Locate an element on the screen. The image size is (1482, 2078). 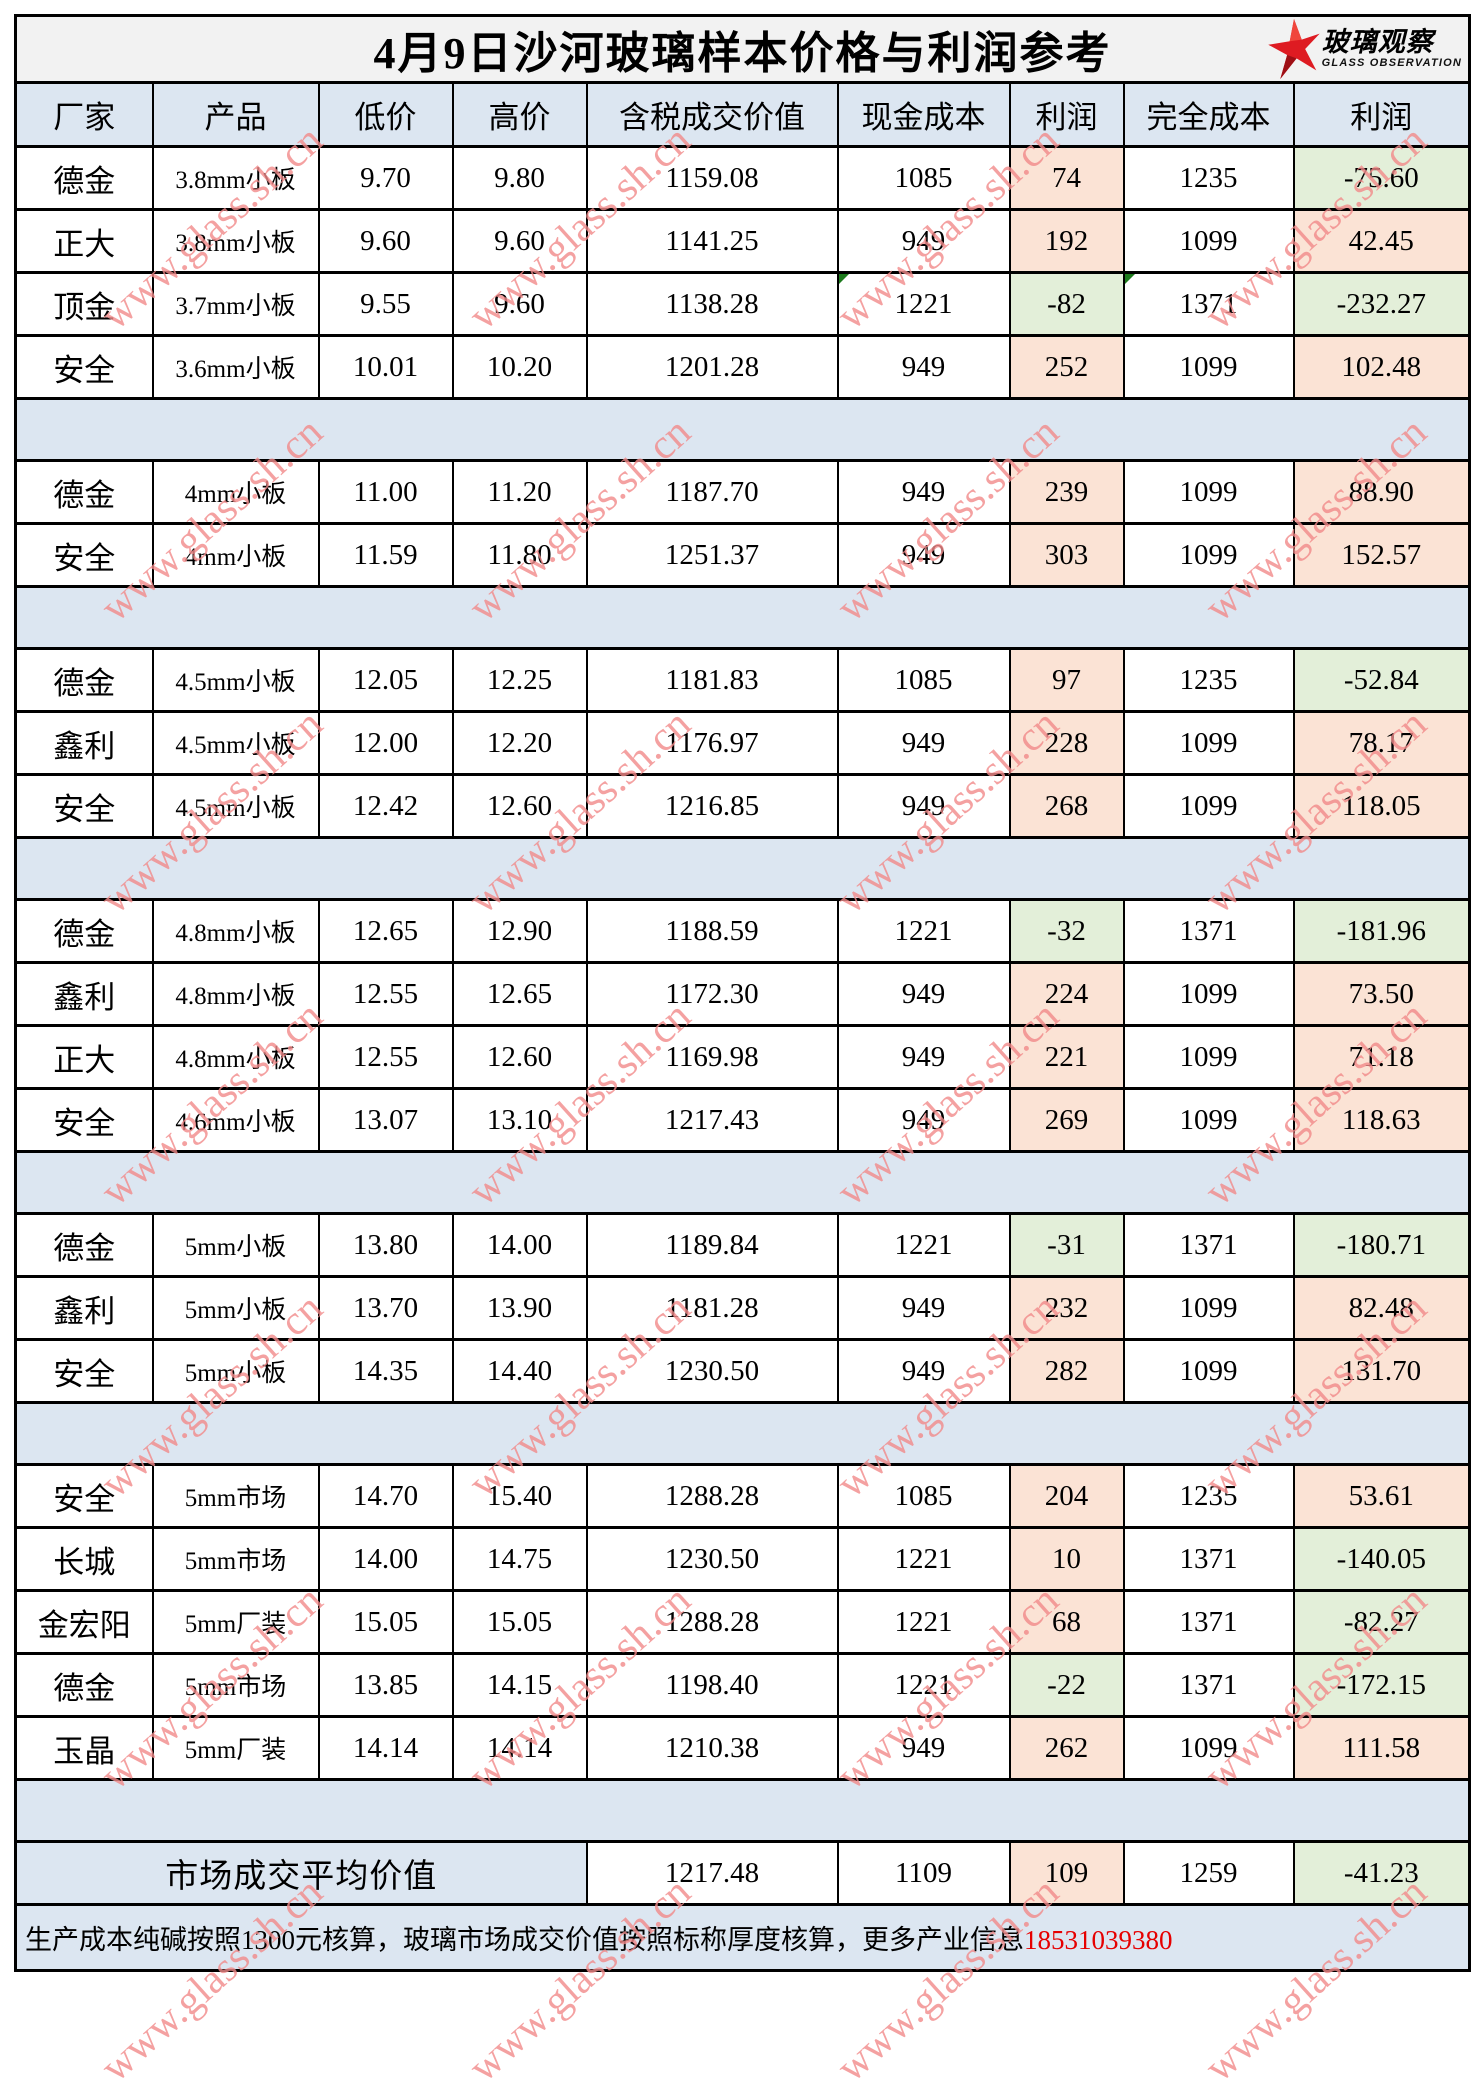
table-header-row: 厂家 产品 低价 高价 含税成交价值 现金成本 利润 完全成本 利润 is located at coordinates (742, 114).